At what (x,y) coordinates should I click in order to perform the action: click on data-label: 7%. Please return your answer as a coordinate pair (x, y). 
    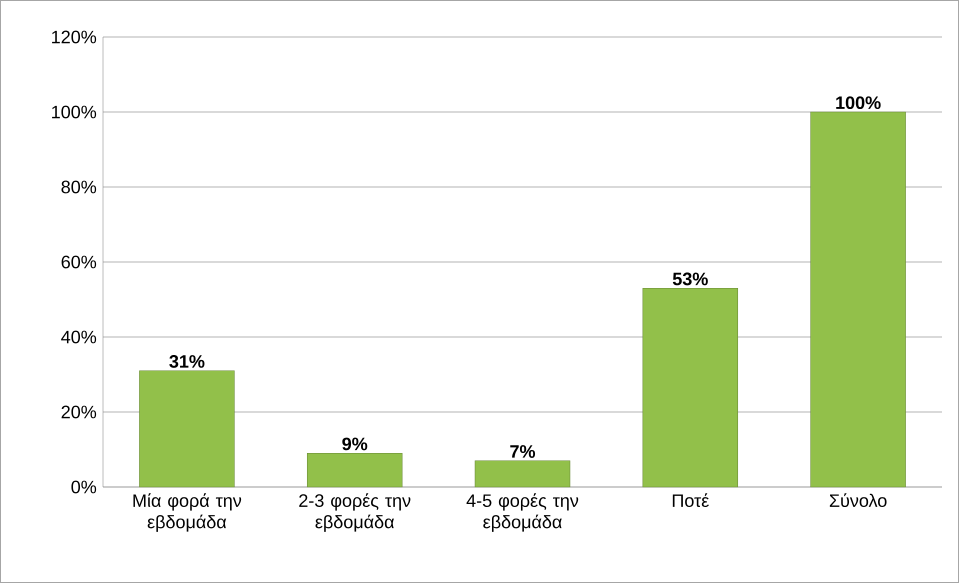
    Looking at the image, I should click on (523, 451).